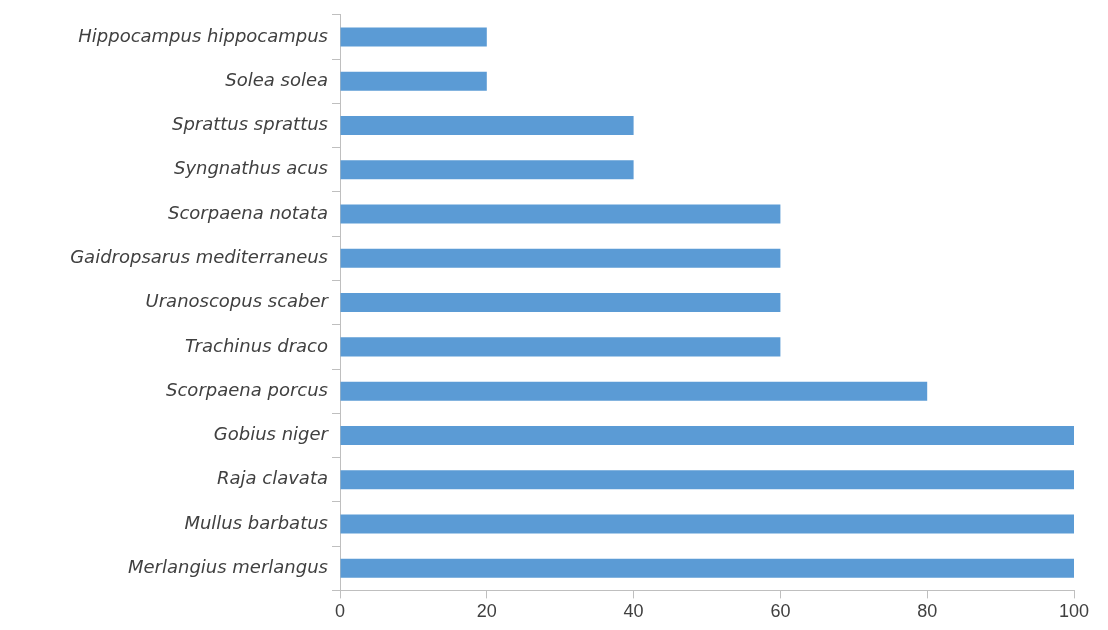 The width and height of the screenshot is (1108, 630). Describe the element at coordinates (250, 168) in the screenshot. I see `y-tick-label: Syngnathus acus` at that location.